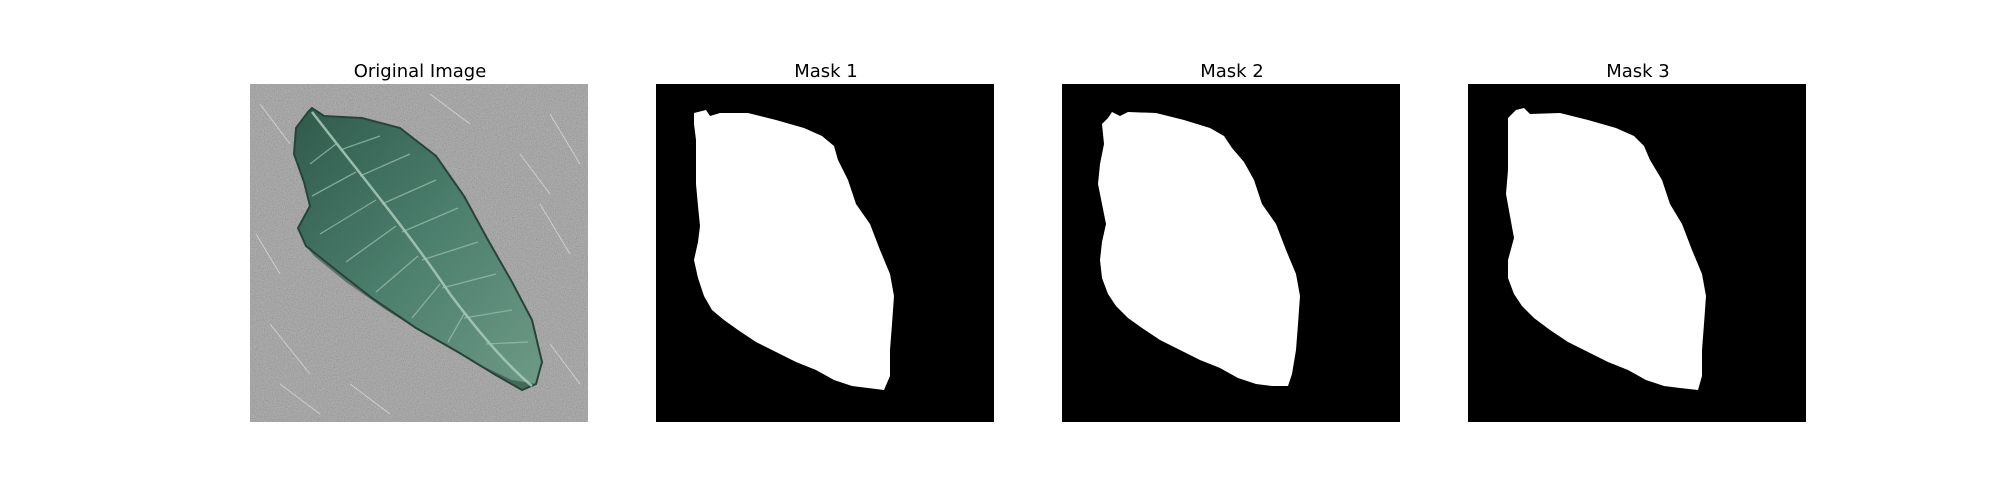  I want to click on panel-title: Mask 2, so click(1232, 71).